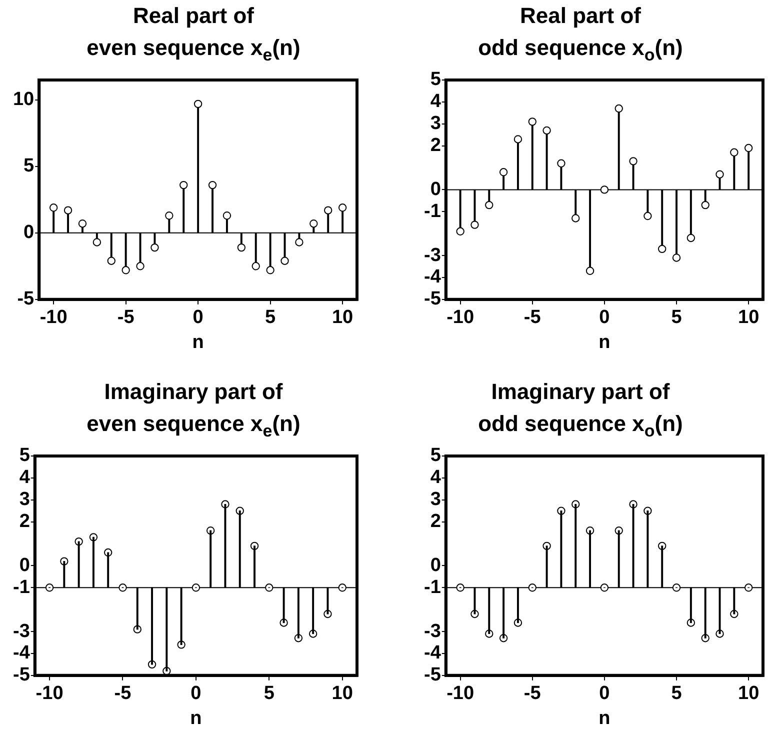 The width and height of the screenshot is (775, 734). What do you see at coordinates (580, 34) in the screenshot?
I see `chart-title: Real part of odd sequence x$_{o}$(n)` at bounding box center [580, 34].